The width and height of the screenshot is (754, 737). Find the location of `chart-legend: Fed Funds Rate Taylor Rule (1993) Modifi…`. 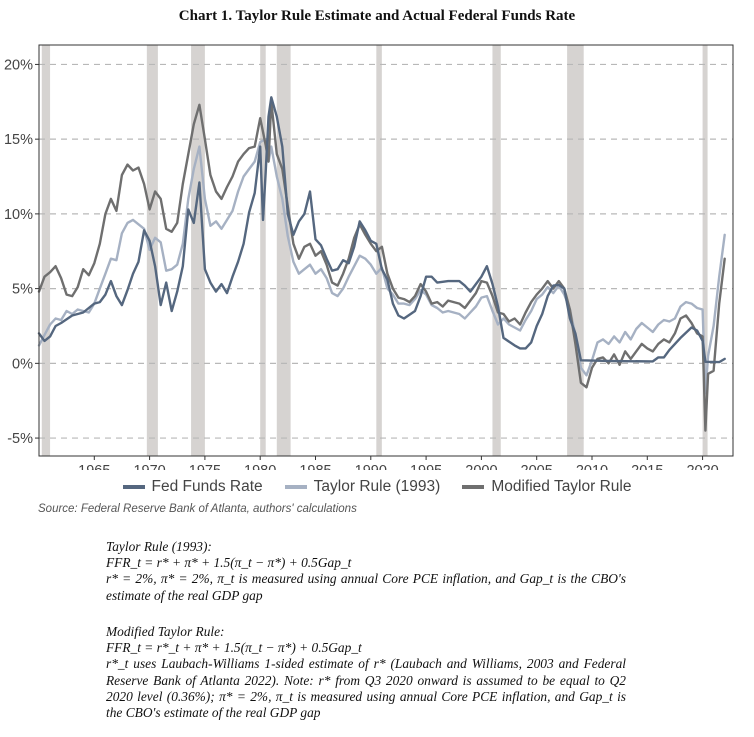

chart-legend: Fed Funds Rate Taylor Rule (1993) Modifi… is located at coordinates (377, 487).